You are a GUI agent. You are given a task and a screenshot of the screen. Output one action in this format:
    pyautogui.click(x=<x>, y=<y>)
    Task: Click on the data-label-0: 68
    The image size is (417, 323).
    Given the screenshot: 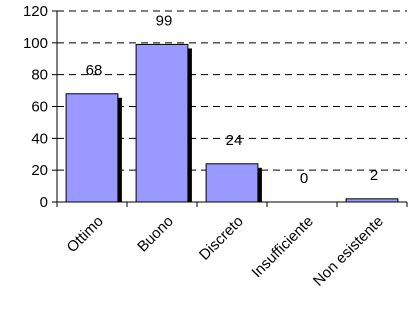 What is the action you would take?
    pyautogui.click(x=94, y=70)
    